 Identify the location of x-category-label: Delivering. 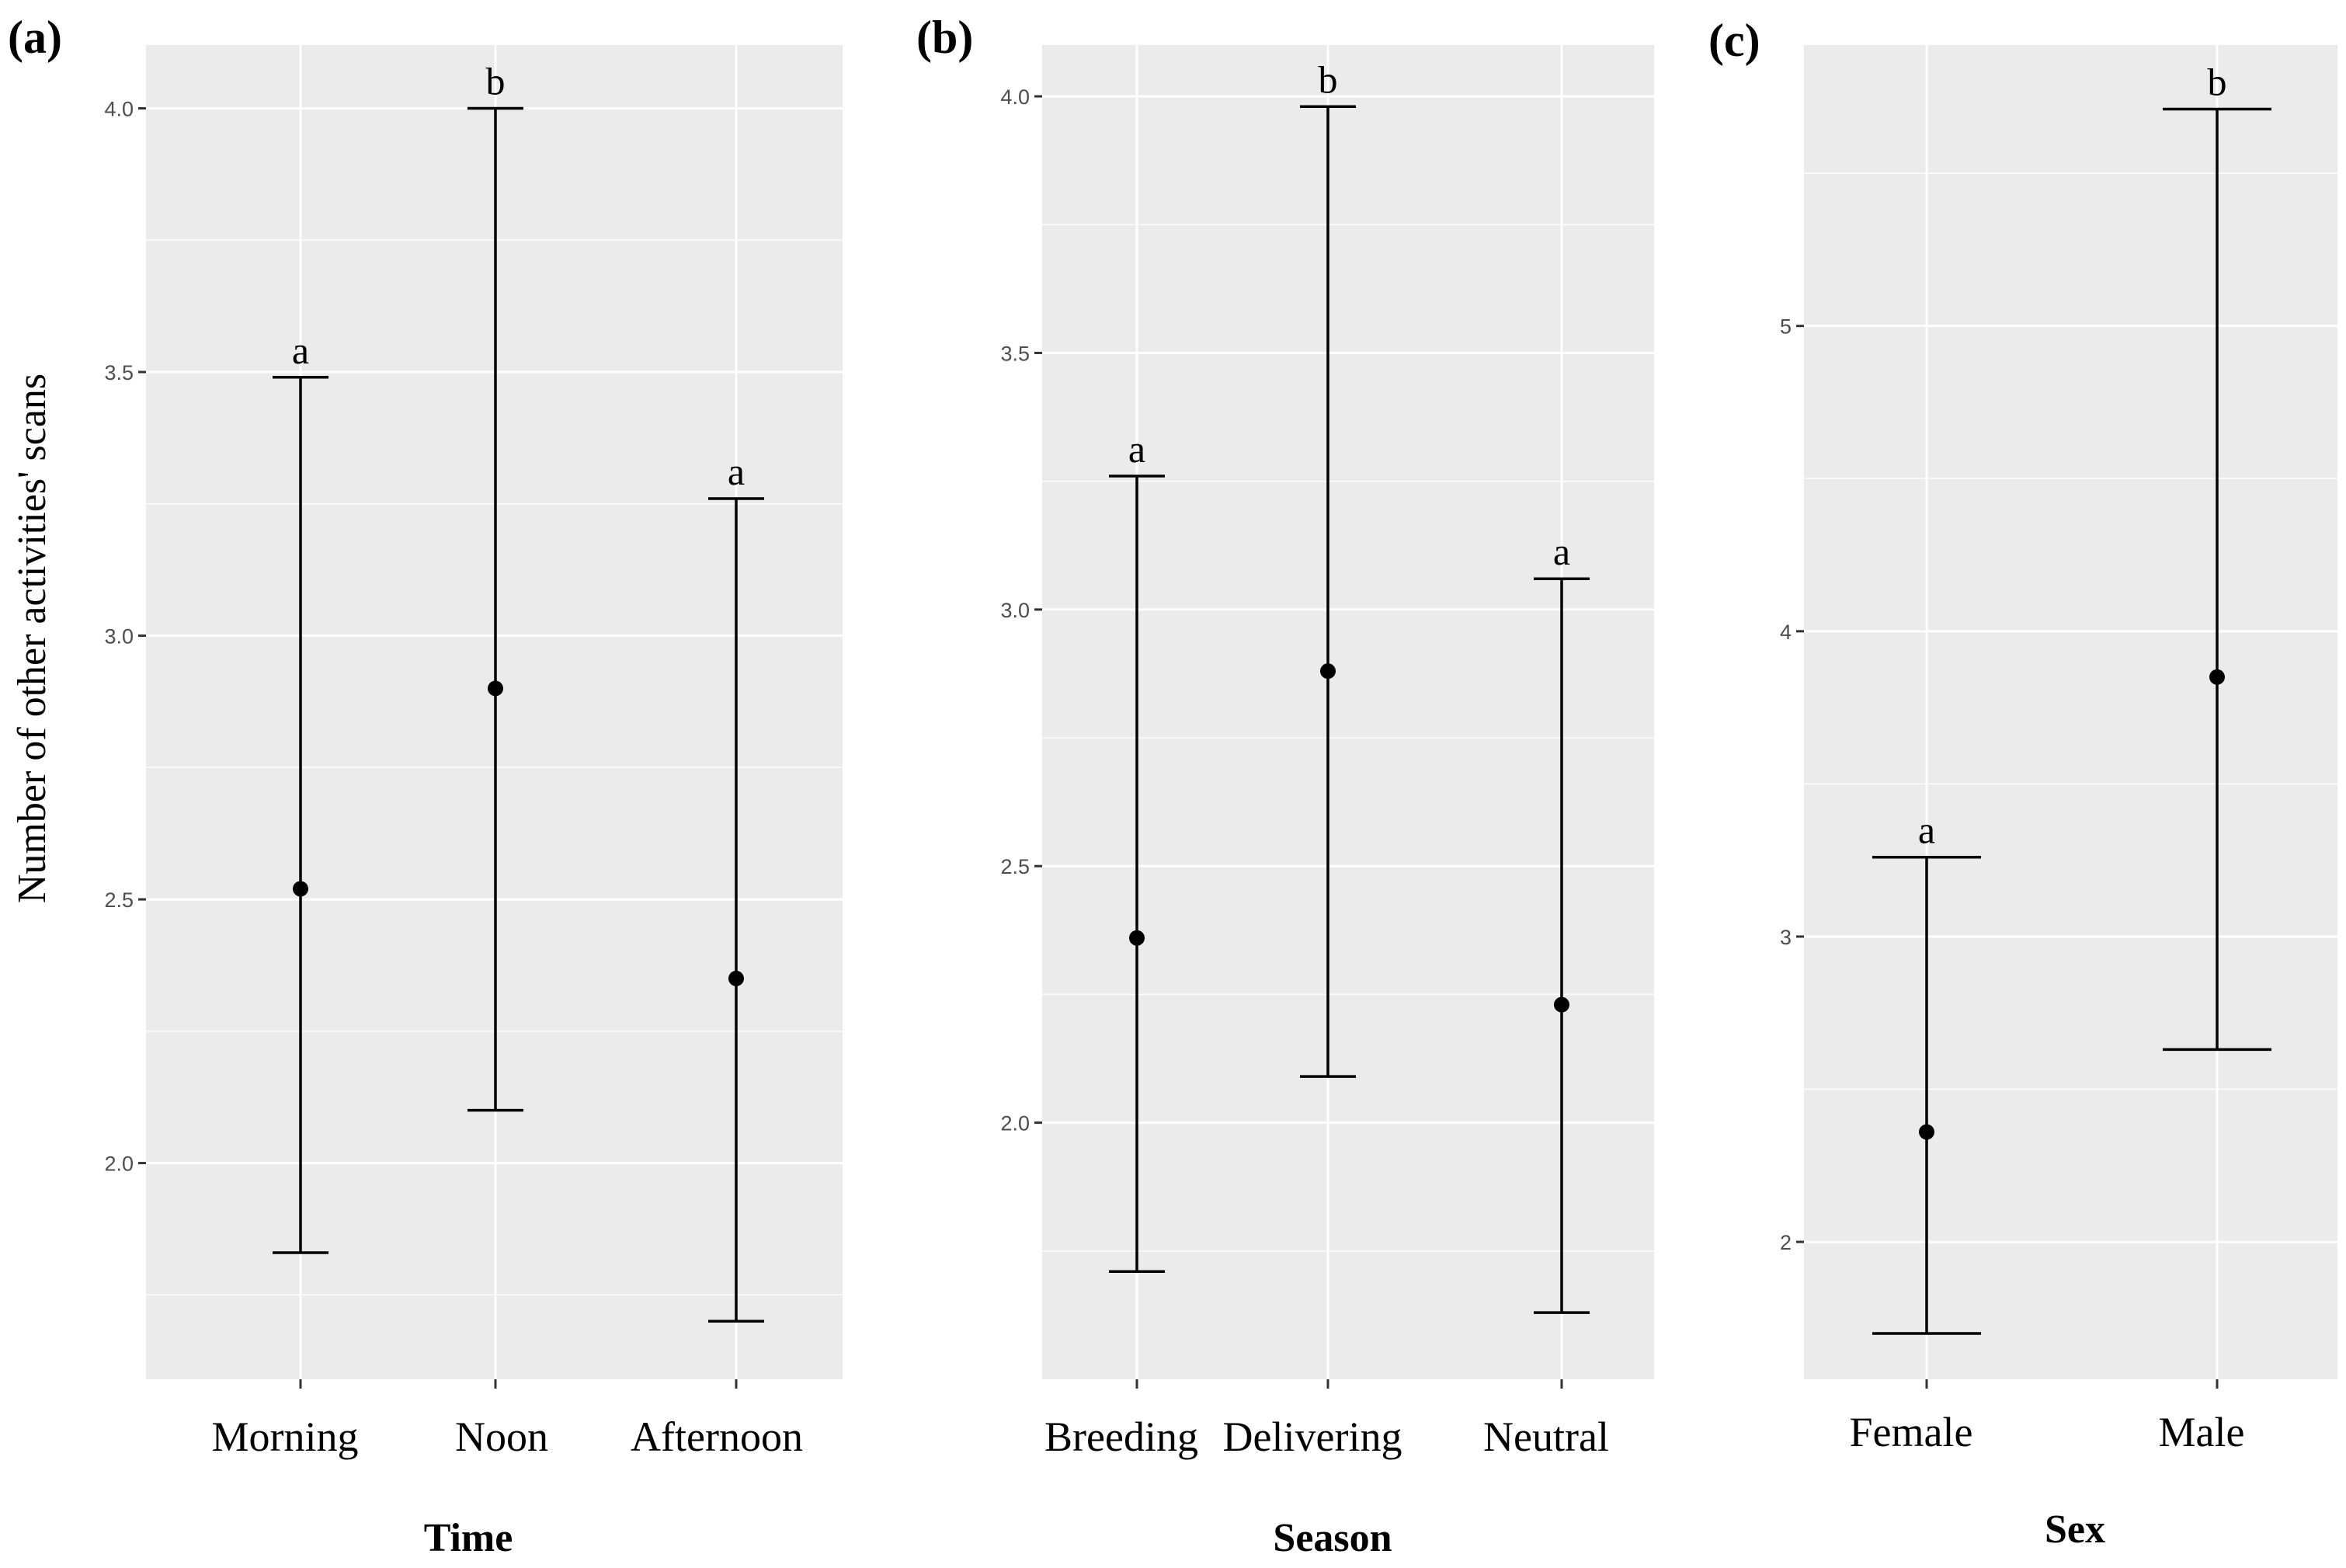
(1312, 1436).